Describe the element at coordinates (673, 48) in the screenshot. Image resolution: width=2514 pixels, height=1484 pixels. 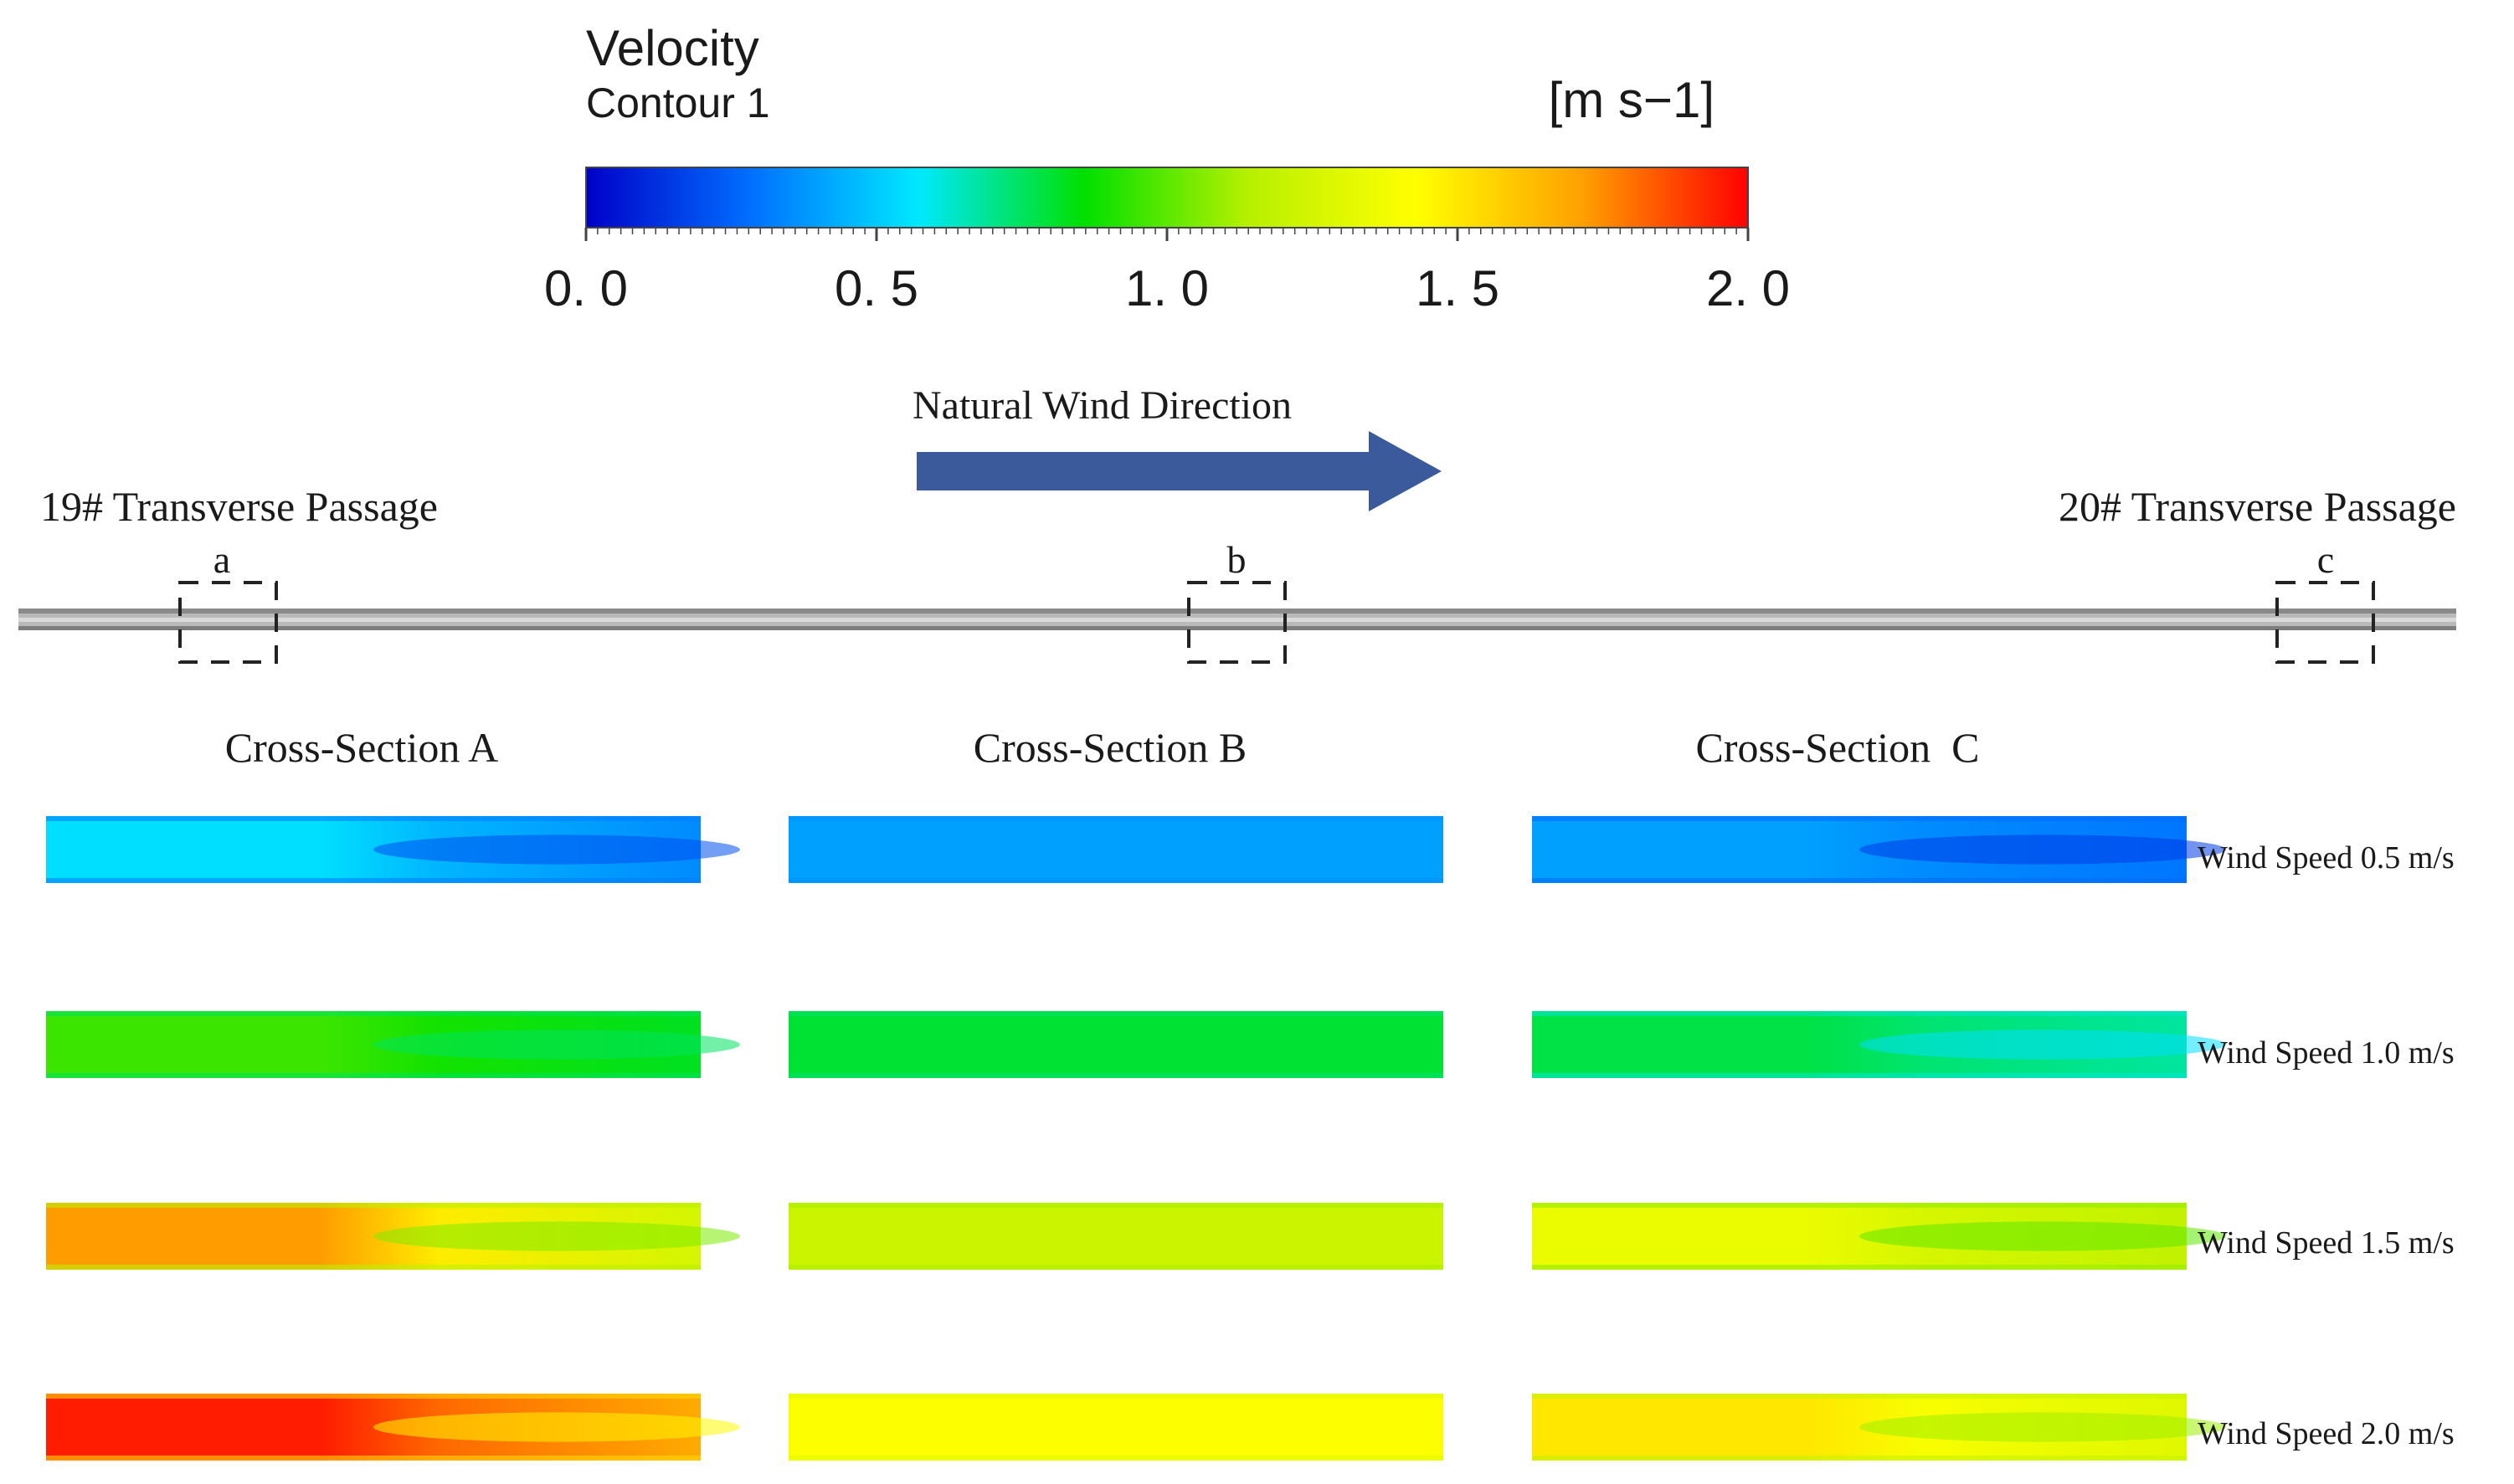
I see `legend-title: Velocity` at that location.